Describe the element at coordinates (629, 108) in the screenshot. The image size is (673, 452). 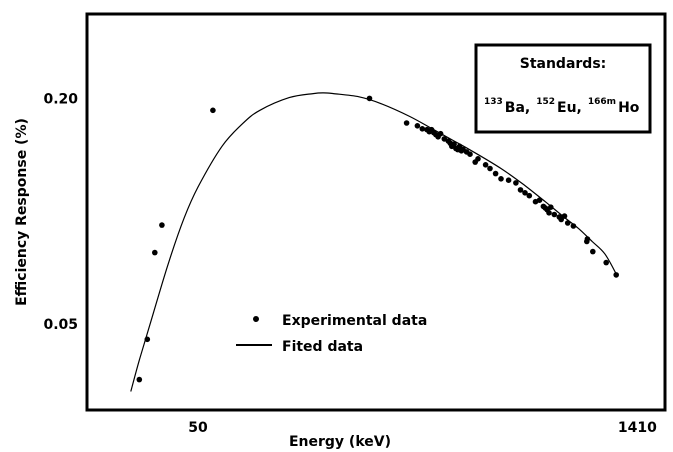
I see `source-3-element: Ho` at that location.